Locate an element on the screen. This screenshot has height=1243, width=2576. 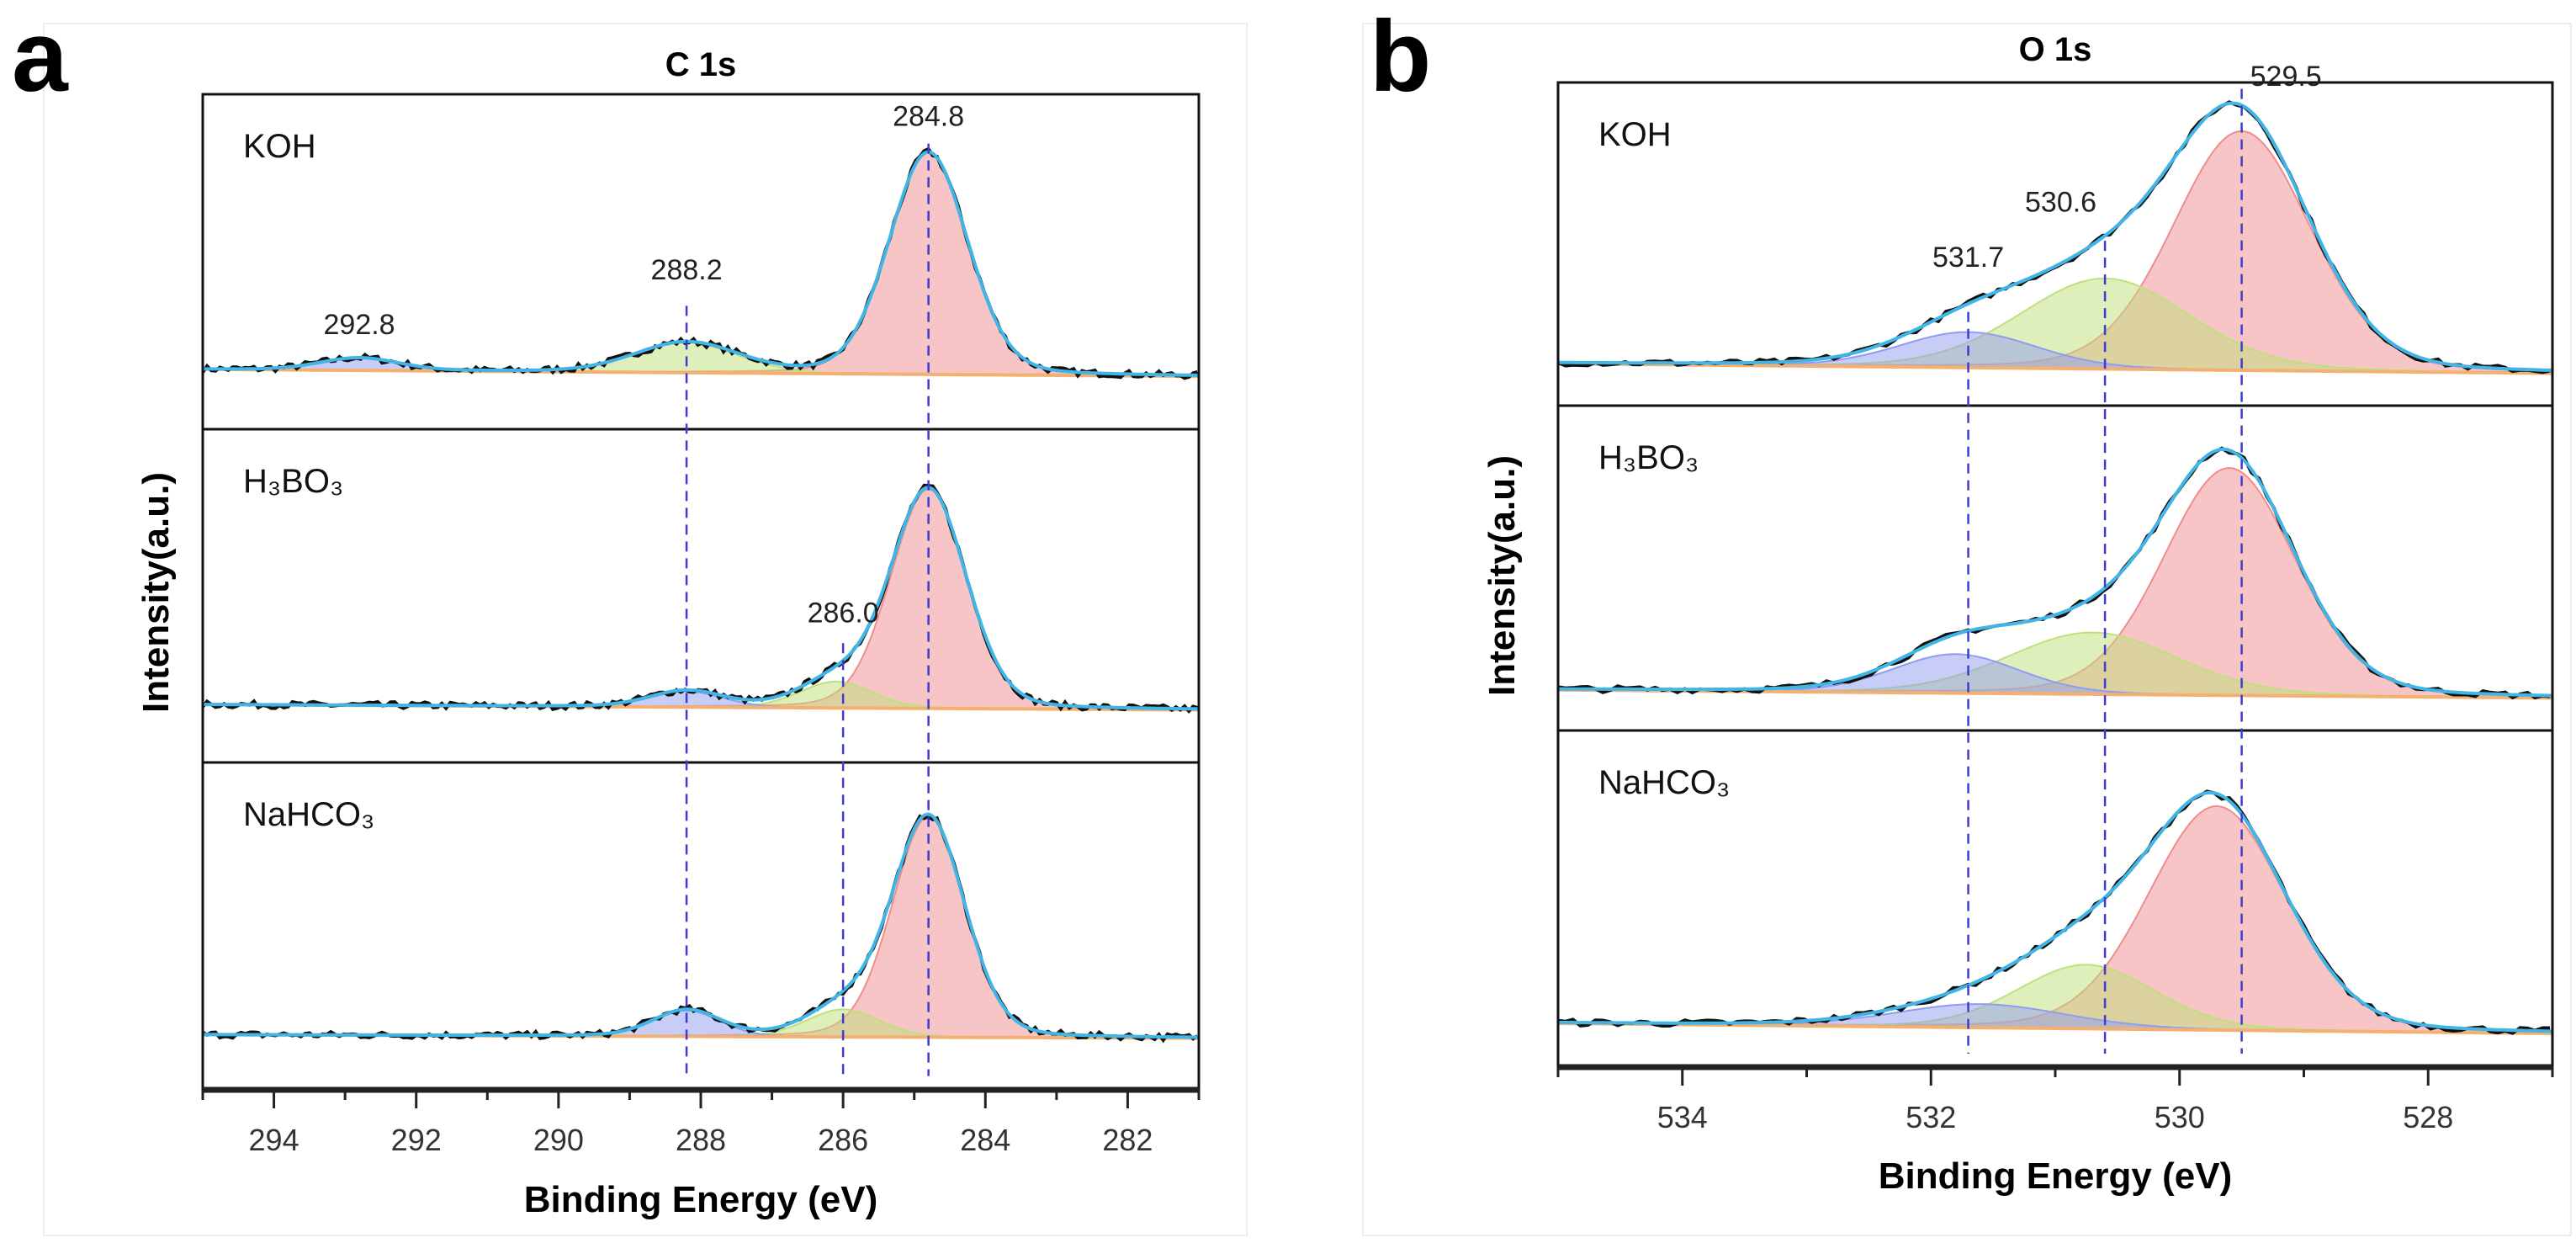
subplot-frame is located at coordinates (701, 596).